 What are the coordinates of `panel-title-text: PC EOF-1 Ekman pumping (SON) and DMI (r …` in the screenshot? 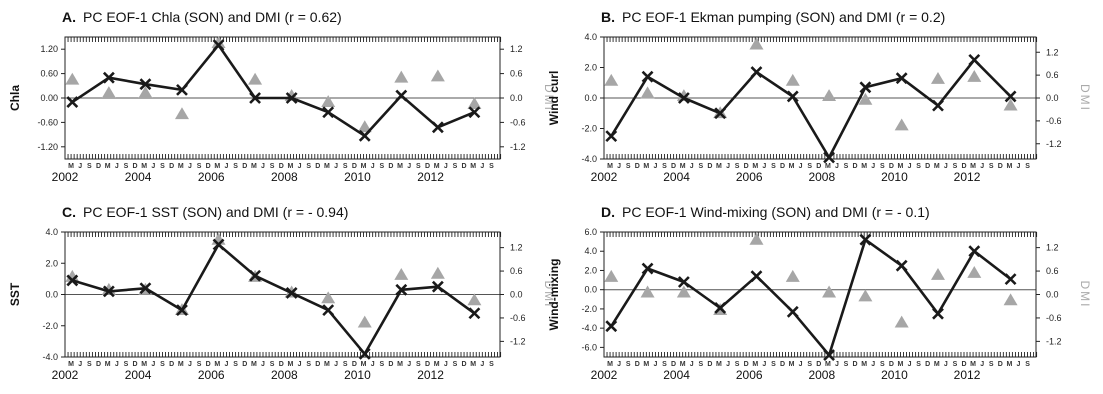 It's located at (783, 17).